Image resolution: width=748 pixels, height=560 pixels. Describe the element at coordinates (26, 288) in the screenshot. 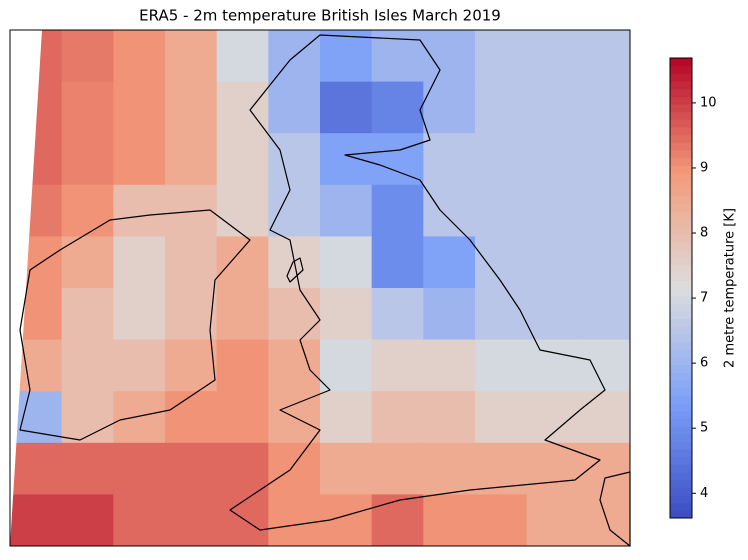

I see `blank-area` at that location.